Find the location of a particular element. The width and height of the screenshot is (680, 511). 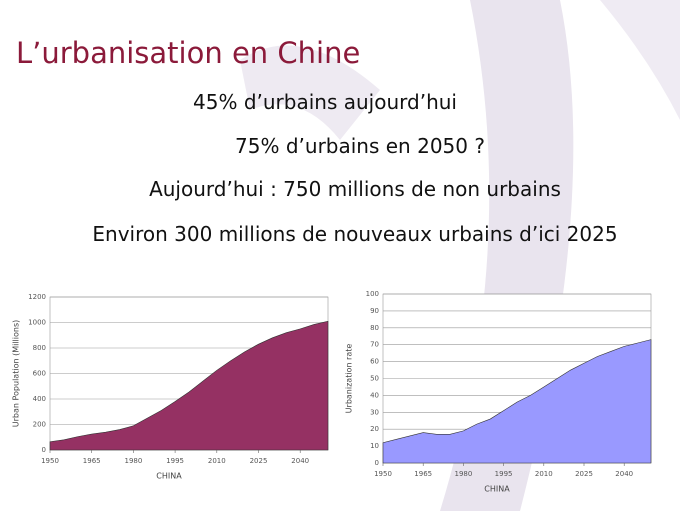

y-tick-label: 400 is located at coordinates (39, 399).